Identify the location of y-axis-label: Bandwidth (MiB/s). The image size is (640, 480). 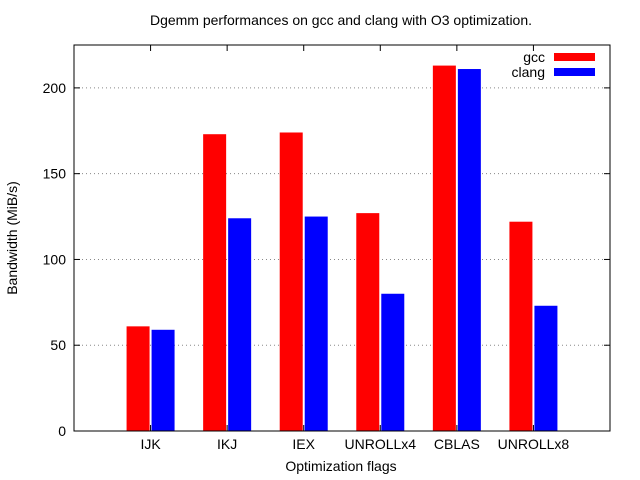
(12, 238).